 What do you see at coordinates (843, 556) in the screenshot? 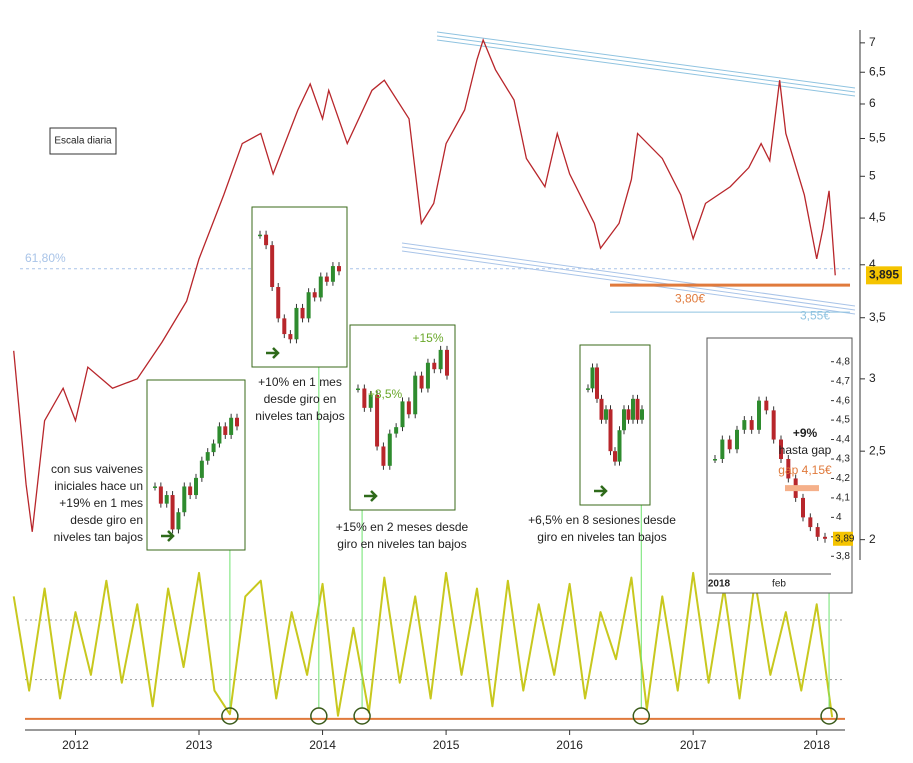
I see `inset-y-tick-label: 3,8` at bounding box center [843, 556].